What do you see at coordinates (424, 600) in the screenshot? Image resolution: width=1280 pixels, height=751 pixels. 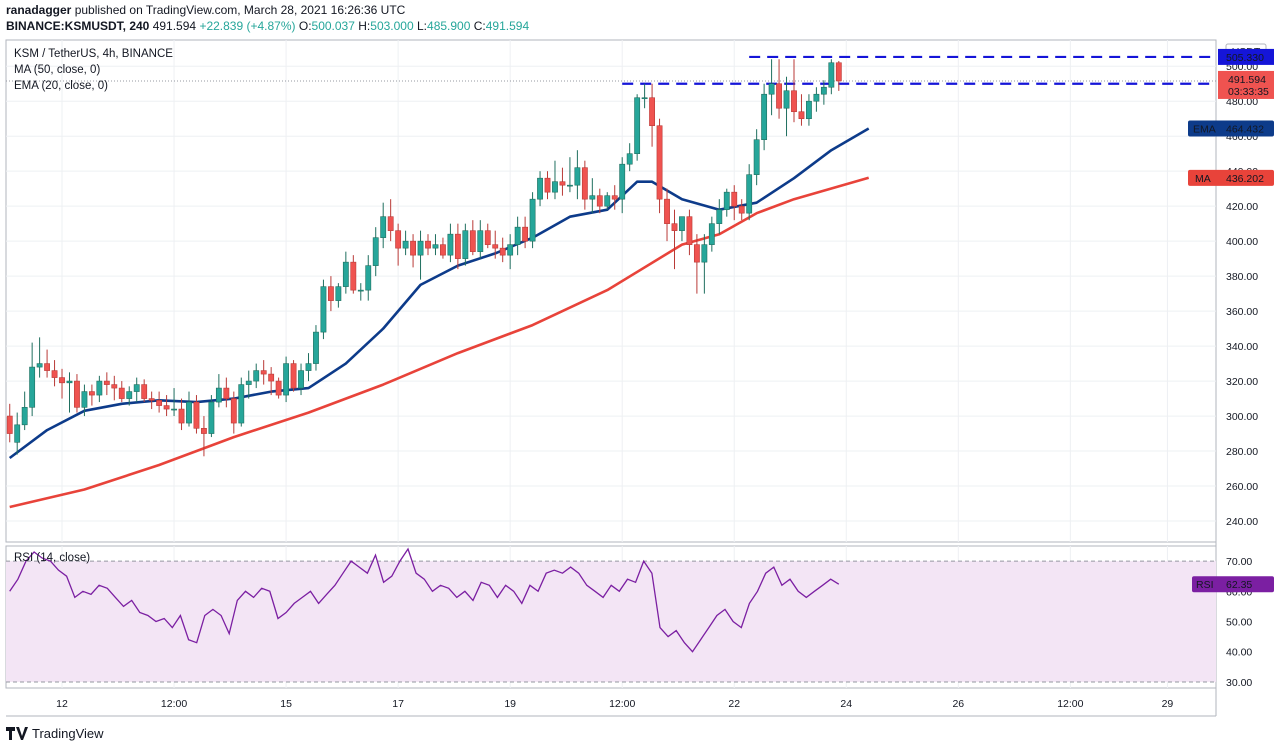 I see `rsi-line` at bounding box center [424, 600].